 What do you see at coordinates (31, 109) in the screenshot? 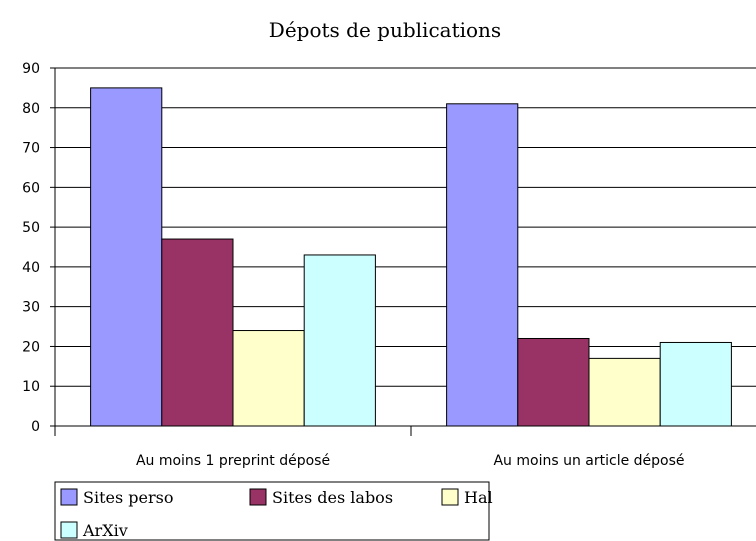
I see `y-tick-label: 80` at bounding box center [31, 109].